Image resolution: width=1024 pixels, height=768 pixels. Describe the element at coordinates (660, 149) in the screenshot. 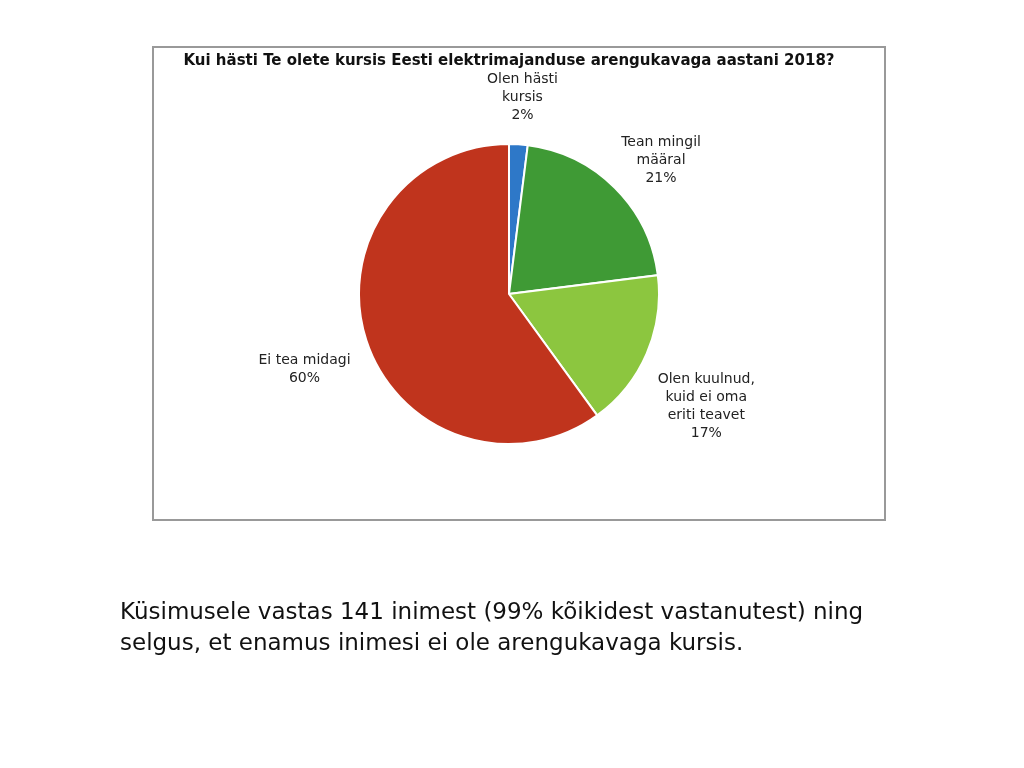

I see `slice-label: Tean mingil määral` at that location.